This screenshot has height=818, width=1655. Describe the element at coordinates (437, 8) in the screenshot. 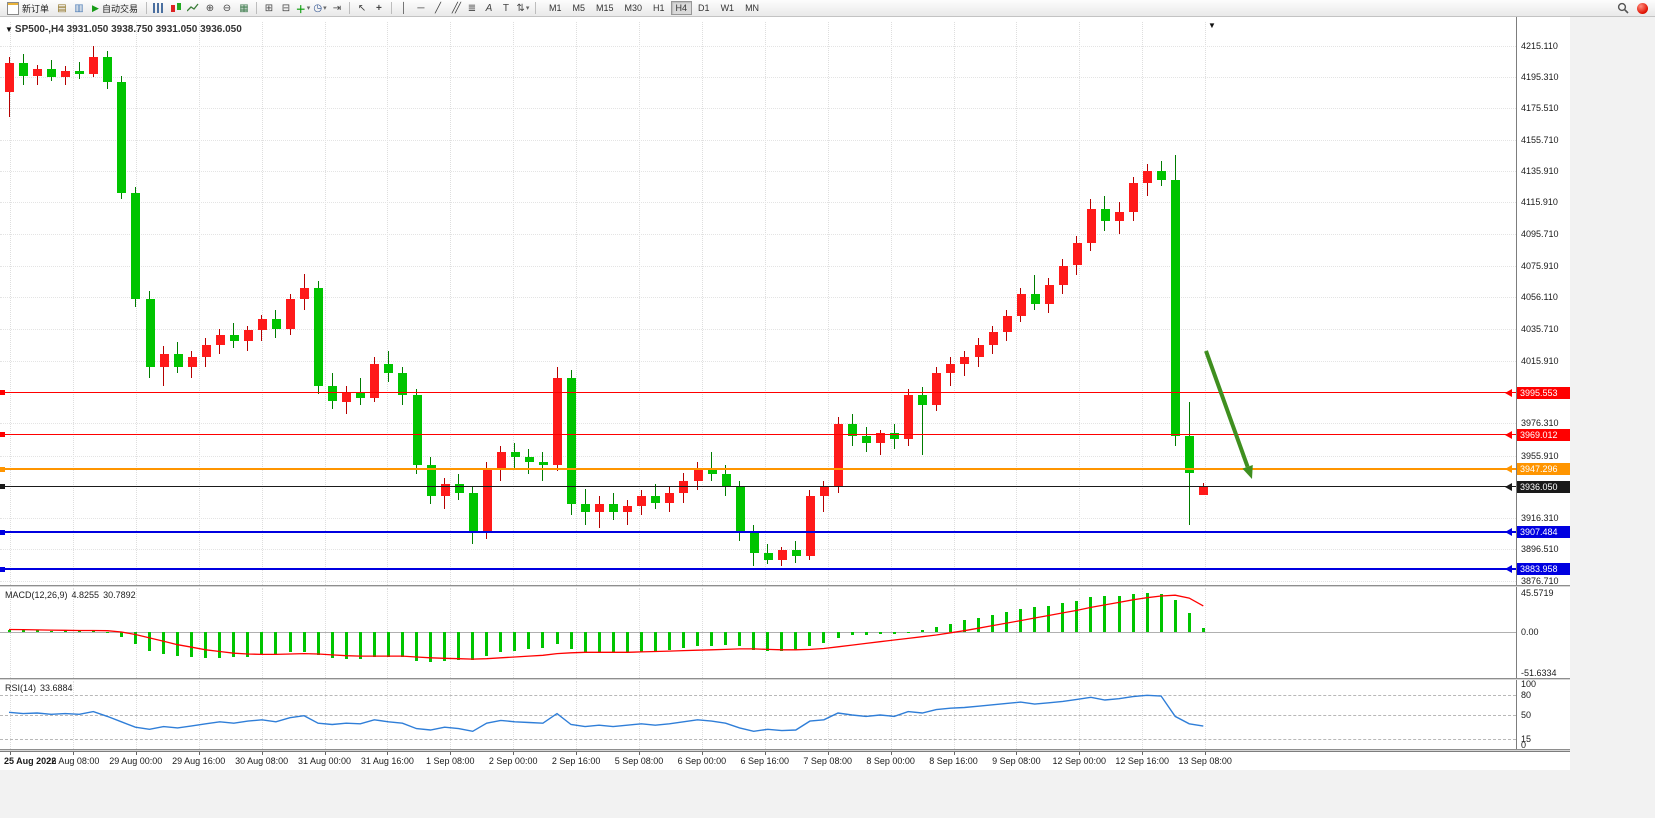

I see `trendline-icon: ╱` at that location.